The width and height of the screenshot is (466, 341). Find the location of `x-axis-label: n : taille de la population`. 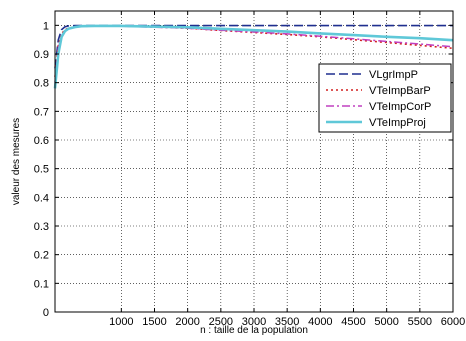

x-axis-label: n : taille de la population is located at coordinates (254, 330).